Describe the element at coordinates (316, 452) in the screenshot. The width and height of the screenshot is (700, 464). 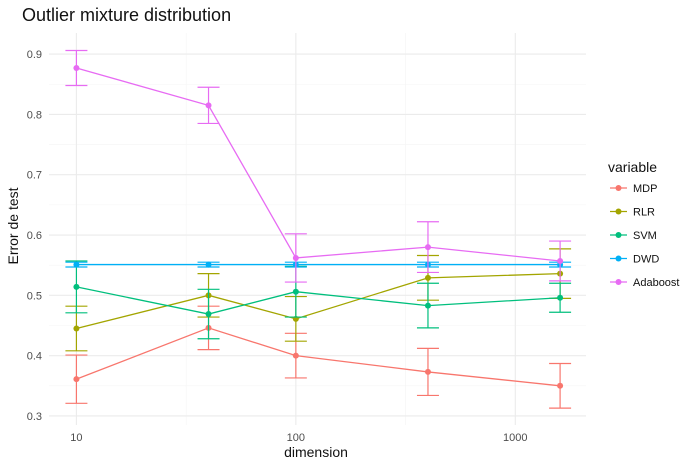
I see `x-axis-title: dimension` at that location.